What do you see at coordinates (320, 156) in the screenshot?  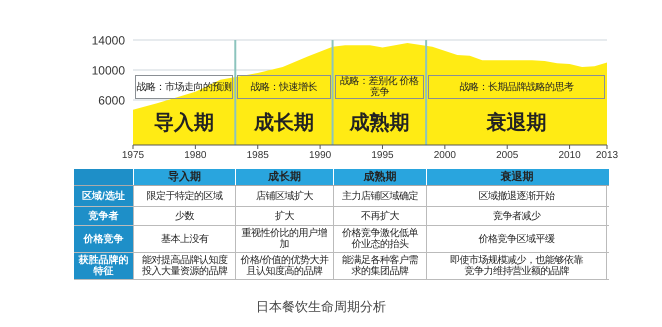 I see `x-tick-label: 1990` at bounding box center [320, 156].